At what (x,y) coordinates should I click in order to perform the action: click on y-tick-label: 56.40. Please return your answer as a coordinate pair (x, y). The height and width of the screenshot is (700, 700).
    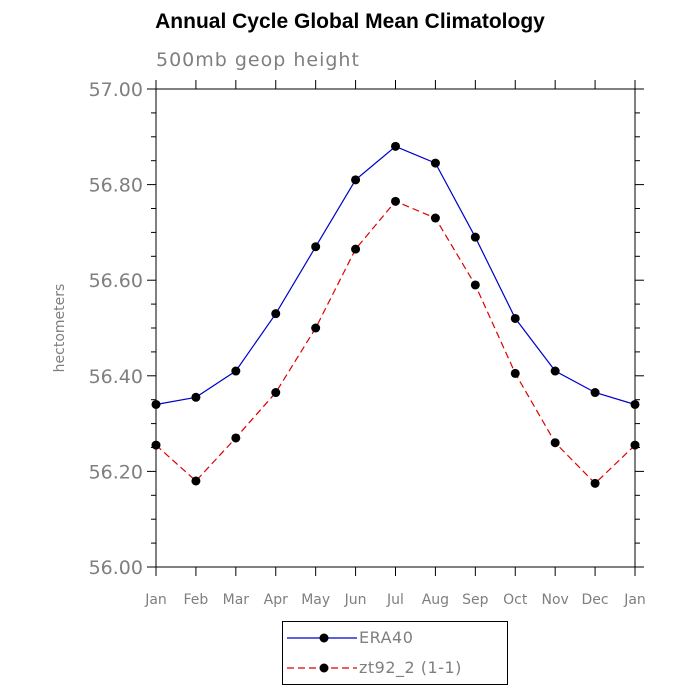
    Looking at the image, I should click on (116, 377).